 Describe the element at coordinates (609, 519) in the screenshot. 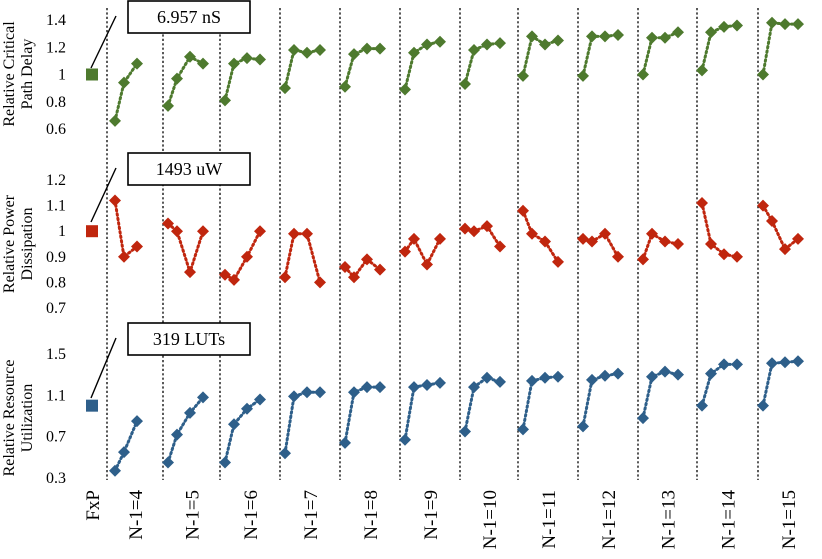

I see `x-category-label: N-1=12` at that location.